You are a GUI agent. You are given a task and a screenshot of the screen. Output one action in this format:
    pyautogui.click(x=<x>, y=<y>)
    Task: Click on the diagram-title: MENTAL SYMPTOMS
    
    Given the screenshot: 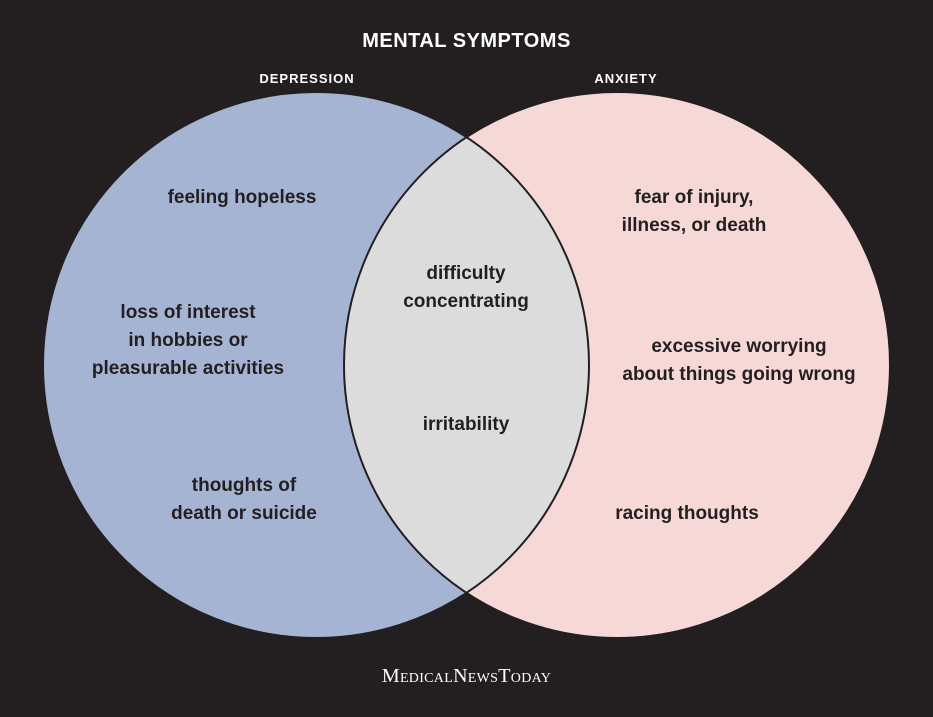 What is the action you would take?
    pyautogui.click(x=466, y=41)
    